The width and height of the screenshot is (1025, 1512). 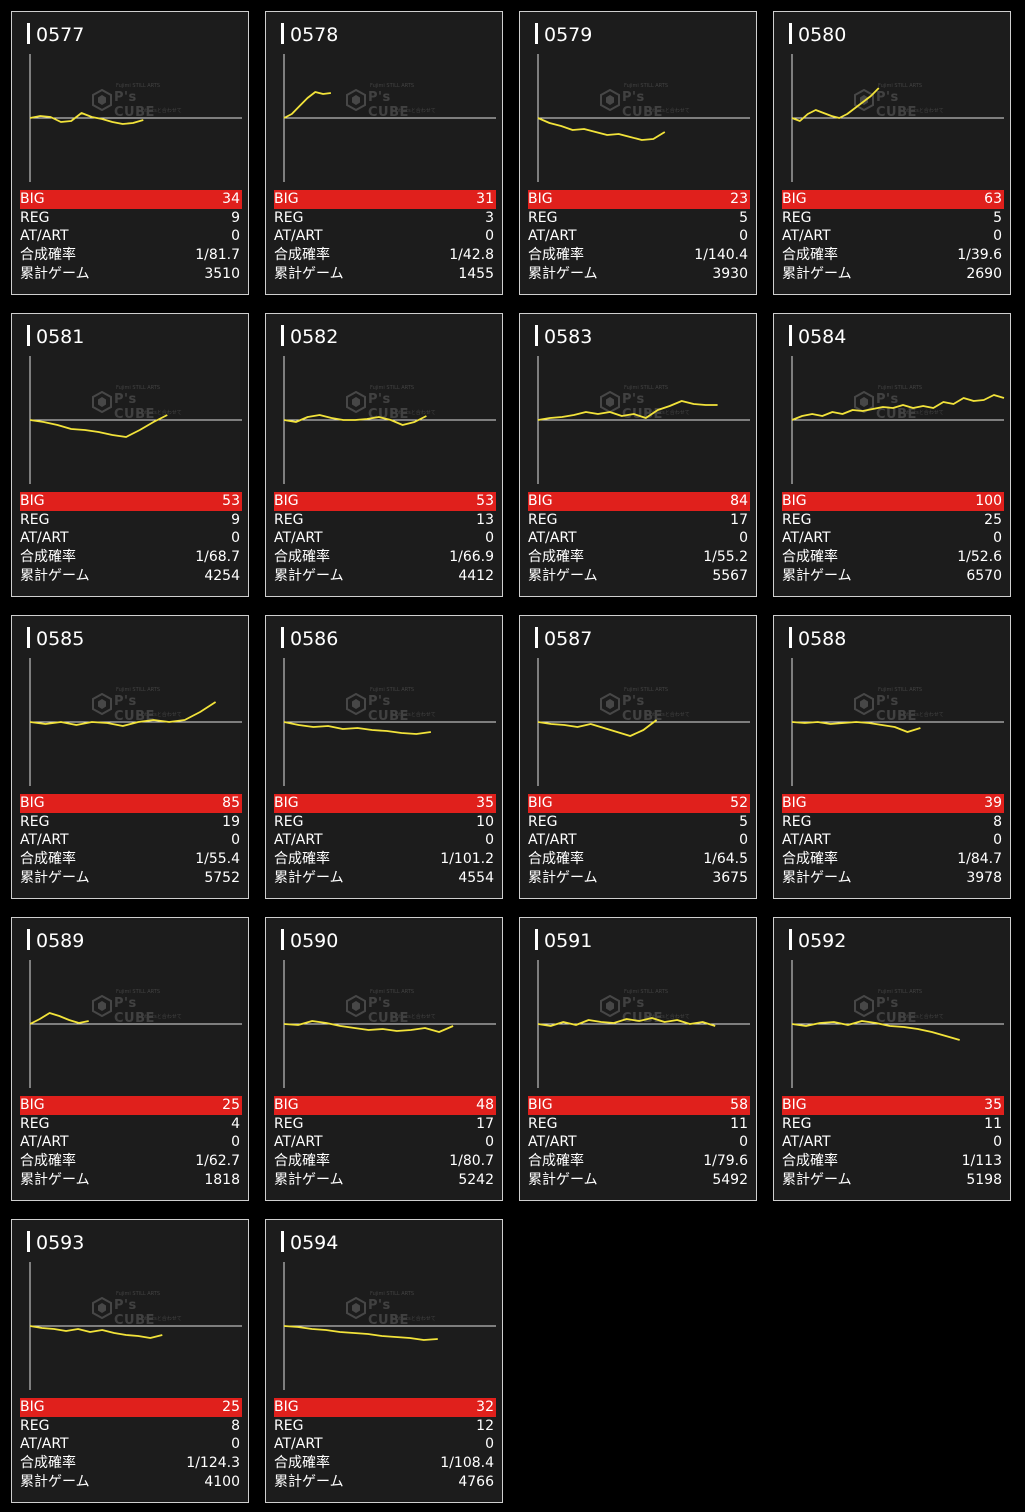 What do you see at coordinates (217, 557) in the screenshot?
I see `stat-value: 1/68.7` at bounding box center [217, 557].